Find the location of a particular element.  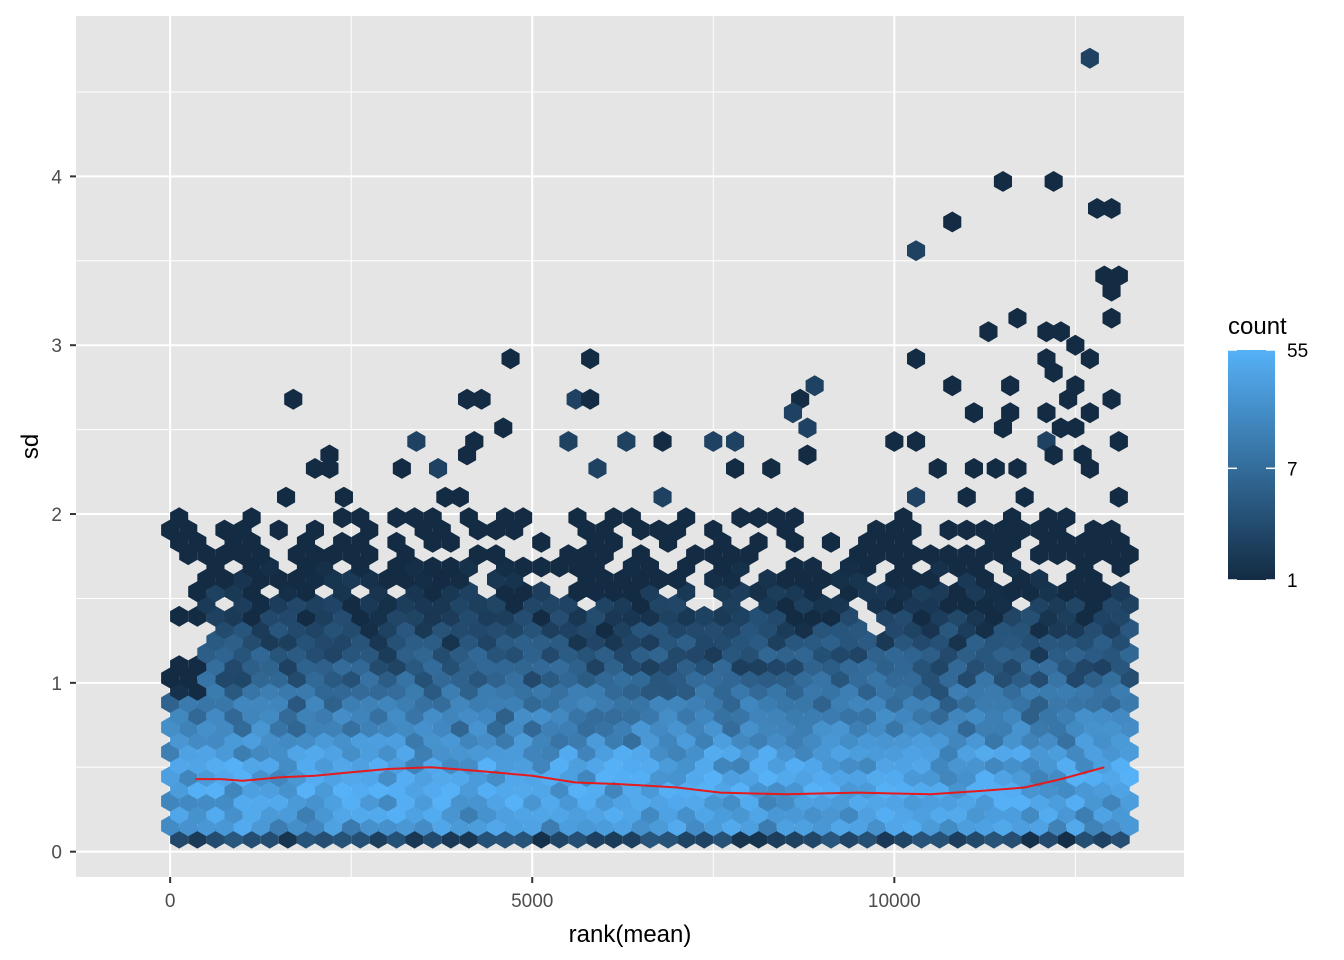

x-tick-label: 10000 is located at coordinates (894, 901).